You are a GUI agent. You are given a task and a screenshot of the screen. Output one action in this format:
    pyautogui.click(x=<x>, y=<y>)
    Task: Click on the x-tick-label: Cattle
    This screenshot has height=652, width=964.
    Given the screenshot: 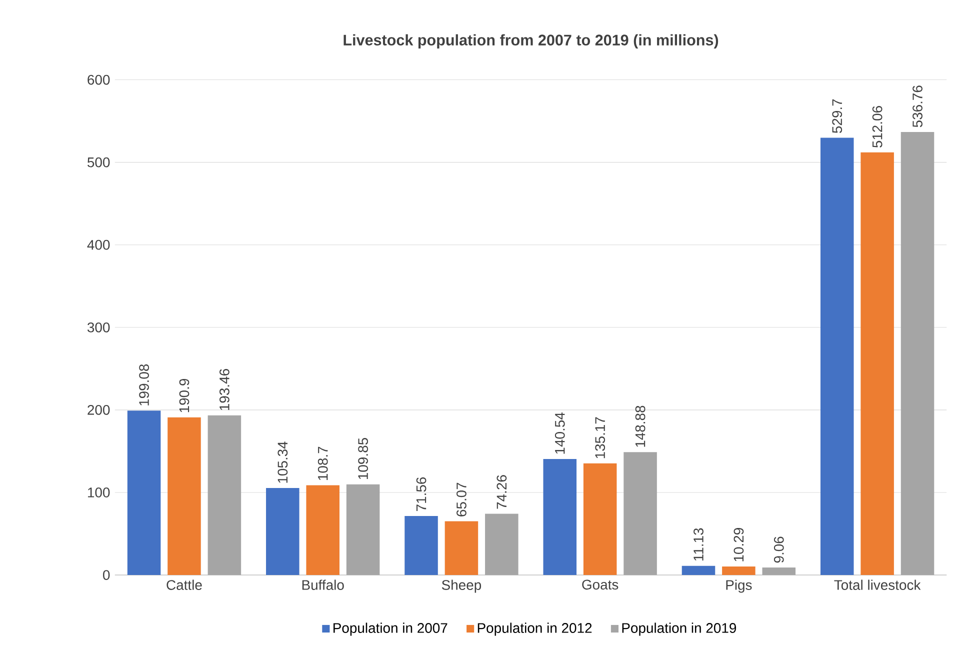 What is the action you would take?
    pyautogui.click(x=184, y=585)
    